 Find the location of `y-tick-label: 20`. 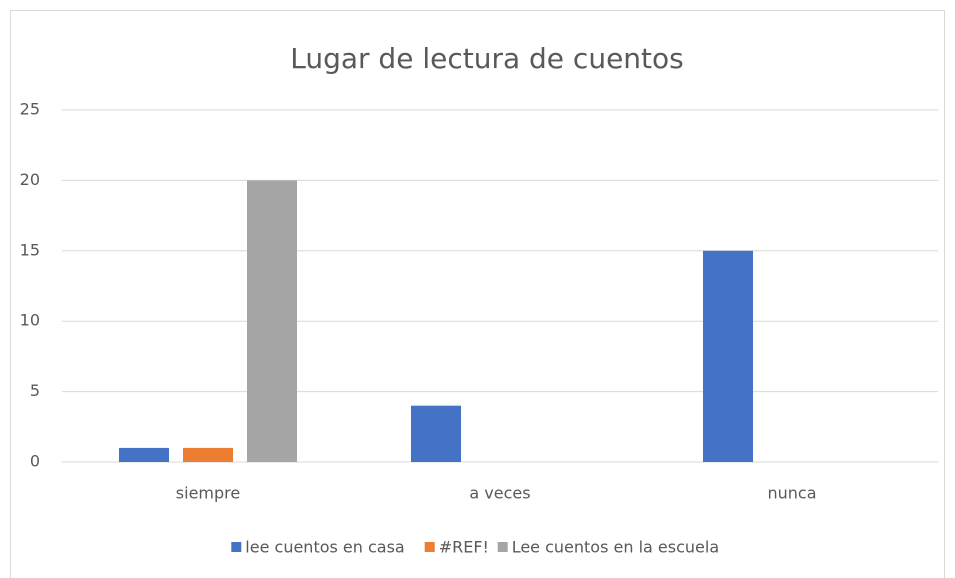

y-tick-label: 20 is located at coordinates (30, 179).